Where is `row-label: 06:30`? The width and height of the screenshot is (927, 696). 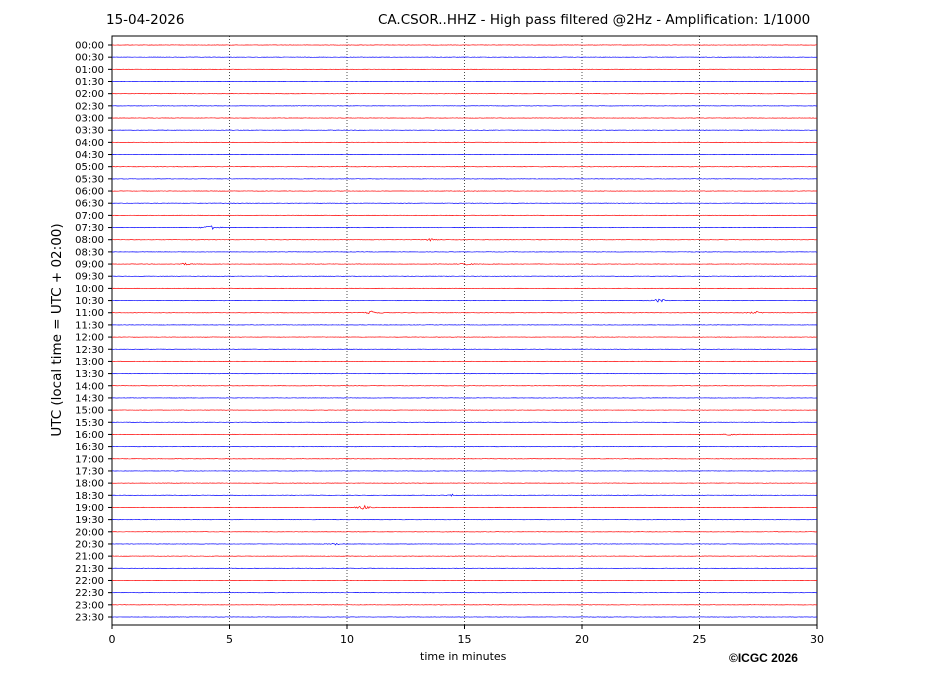 row-label: 06:30 is located at coordinates (89, 204).